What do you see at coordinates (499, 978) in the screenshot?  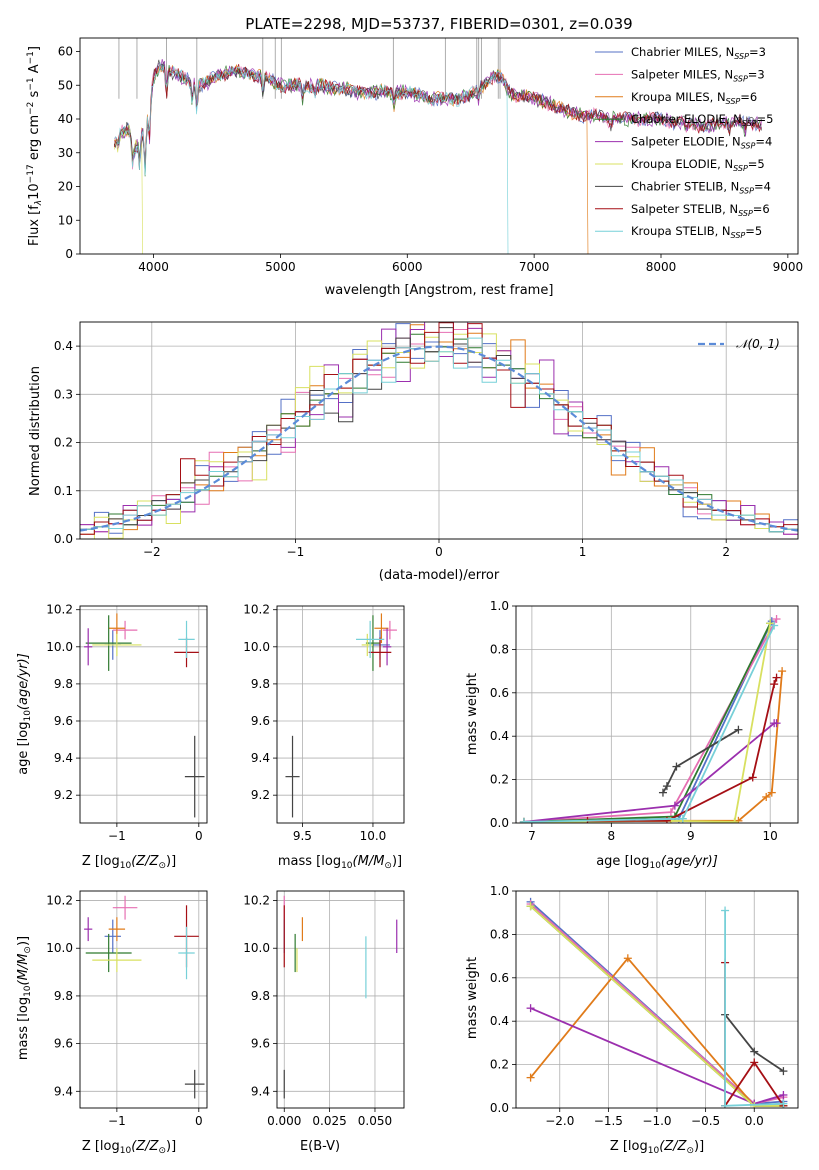 I see `y-tick-label: 0.6` at bounding box center [499, 978].